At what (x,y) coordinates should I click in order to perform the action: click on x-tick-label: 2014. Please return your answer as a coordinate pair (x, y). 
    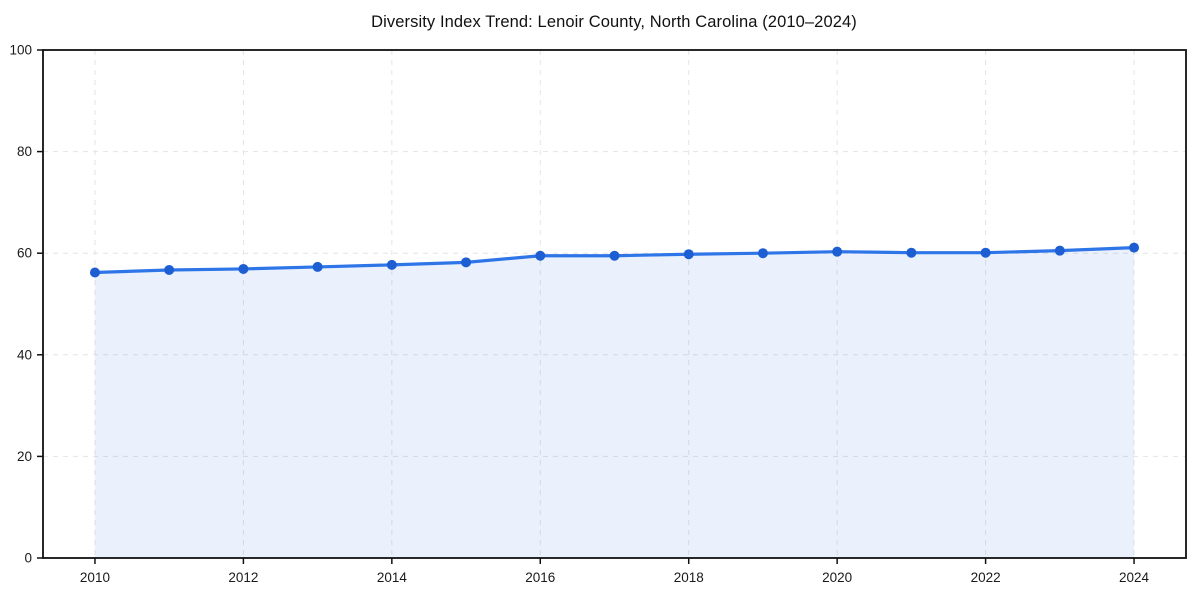
    Looking at the image, I should click on (392, 577).